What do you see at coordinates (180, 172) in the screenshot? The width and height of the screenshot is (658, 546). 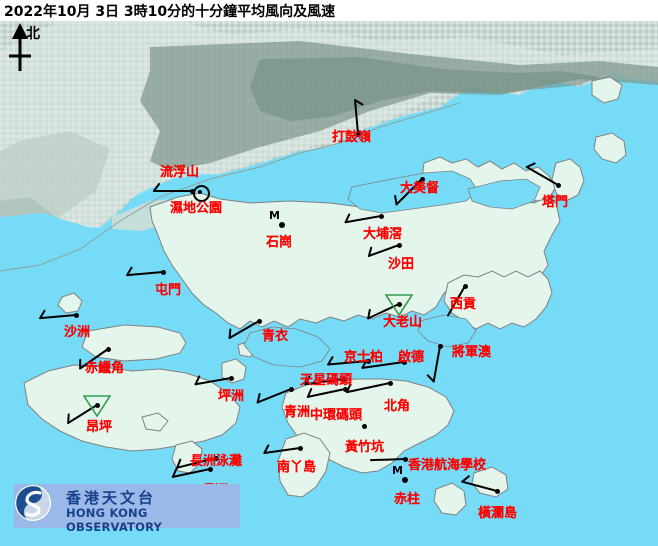 I see `station-label-lau-fau-shan: 流浮山` at bounding box center [180, 172].